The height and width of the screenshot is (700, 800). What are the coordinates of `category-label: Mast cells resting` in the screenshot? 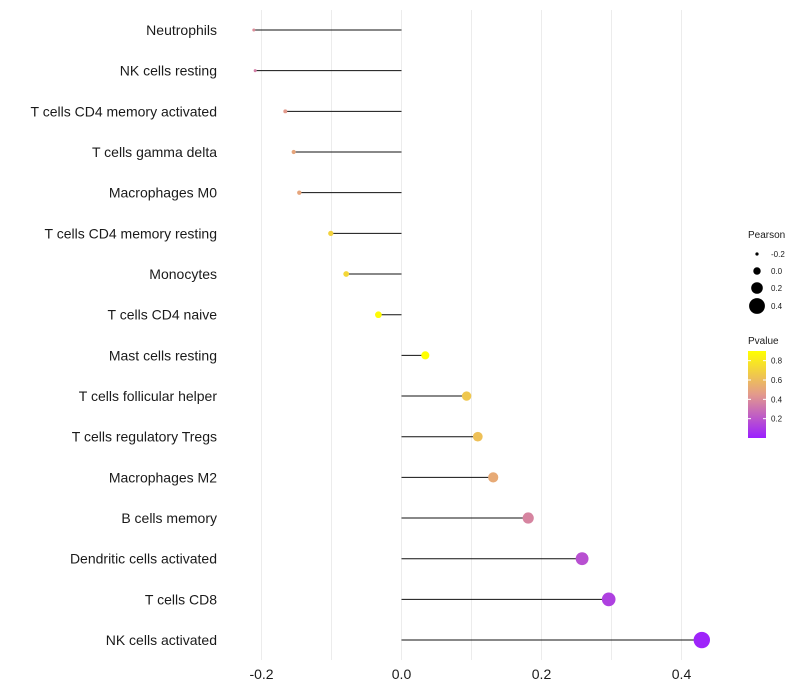 It's located at (163, 355).